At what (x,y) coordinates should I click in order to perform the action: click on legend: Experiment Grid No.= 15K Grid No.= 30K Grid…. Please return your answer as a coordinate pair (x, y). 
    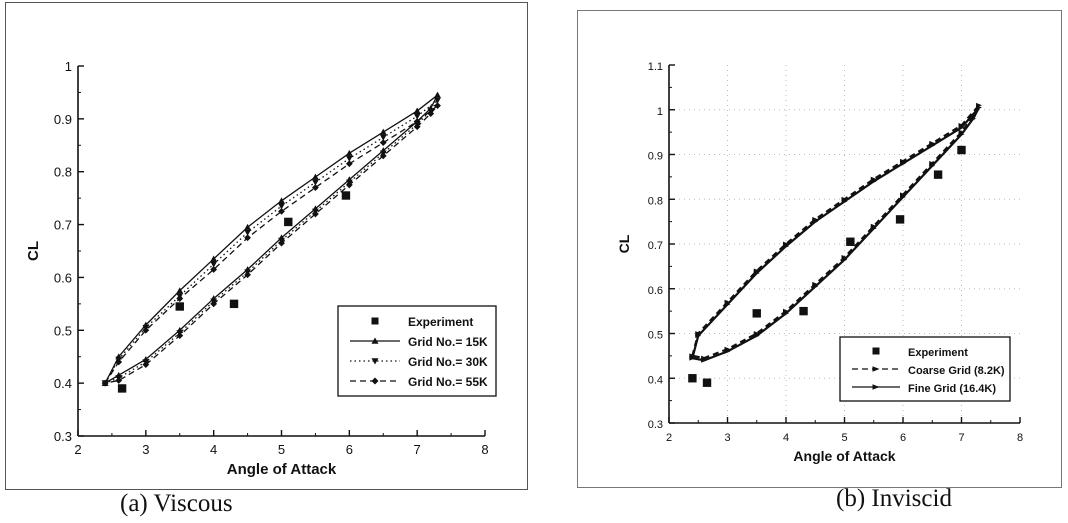
    Looking at the image, I should click on (417, 351).